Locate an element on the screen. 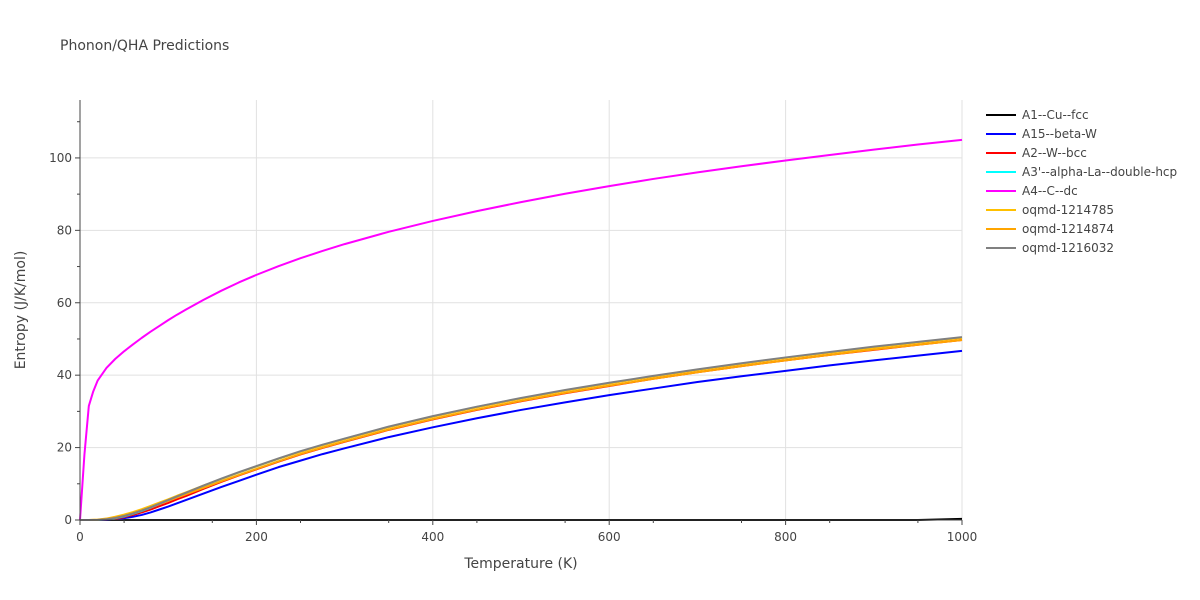 The width and height of the screenshot is (1200, 600). x-tick-label: 200 is located at coordinates (256, 537).